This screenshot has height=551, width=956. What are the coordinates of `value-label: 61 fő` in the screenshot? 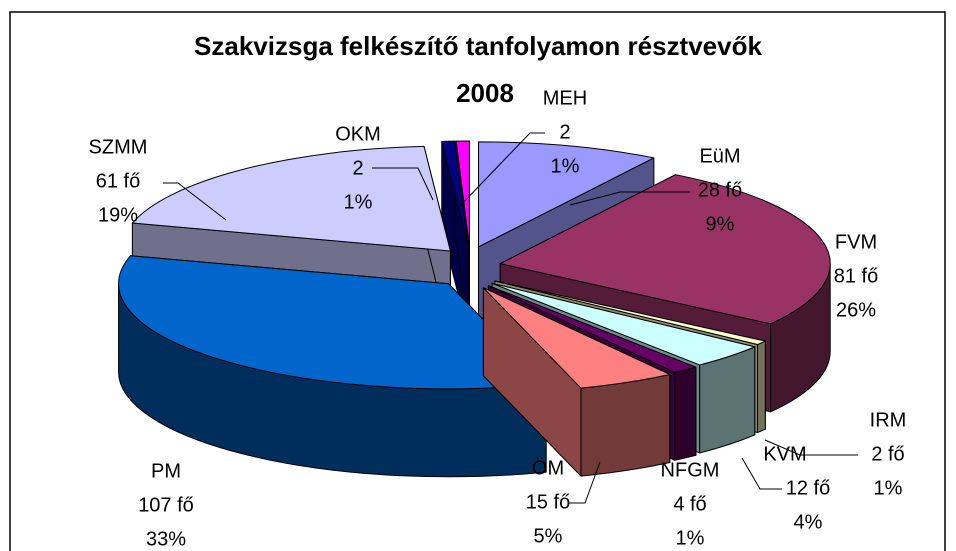 It's located at (118, 181).